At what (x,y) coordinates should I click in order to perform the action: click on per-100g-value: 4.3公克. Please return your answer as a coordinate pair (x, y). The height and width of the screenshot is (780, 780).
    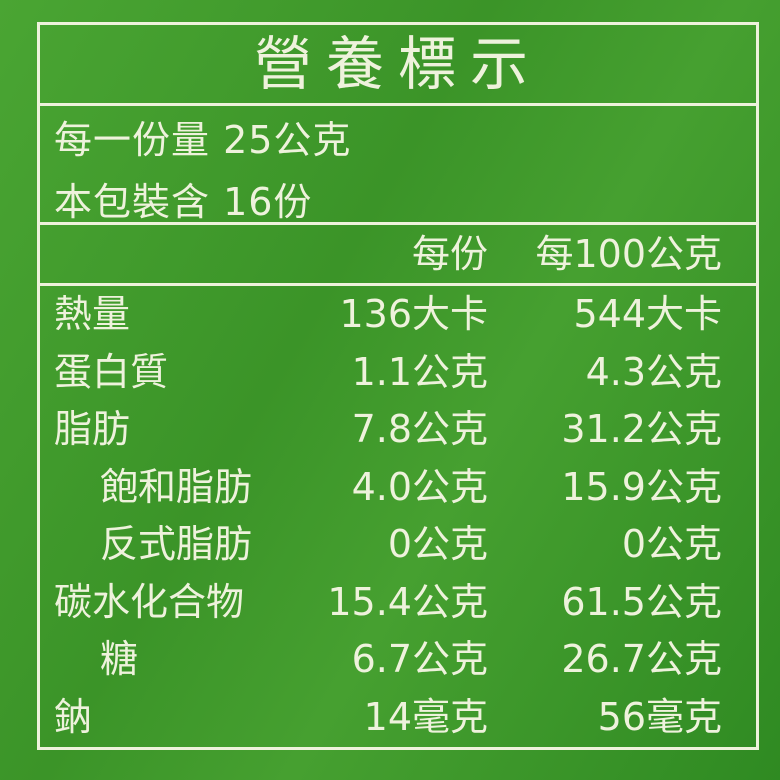
    Looking at the image, I should click on (653, 371).